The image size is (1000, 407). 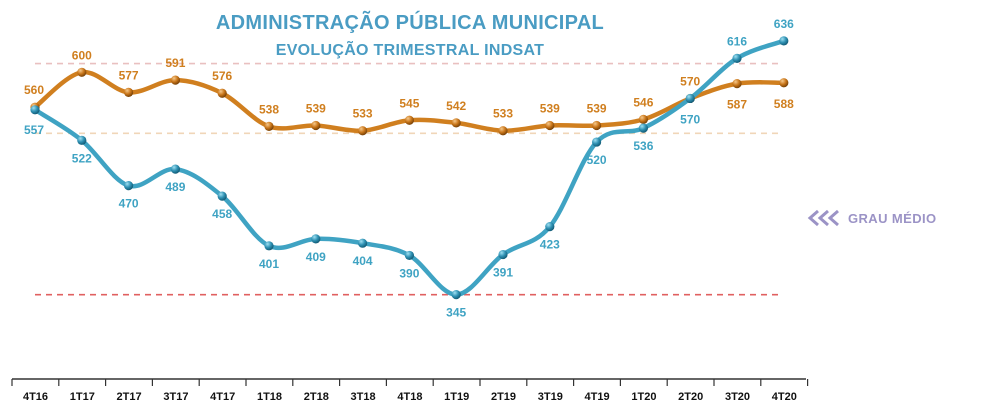 I want to click on blue-data-label: 409, so click(x=316, y=257).